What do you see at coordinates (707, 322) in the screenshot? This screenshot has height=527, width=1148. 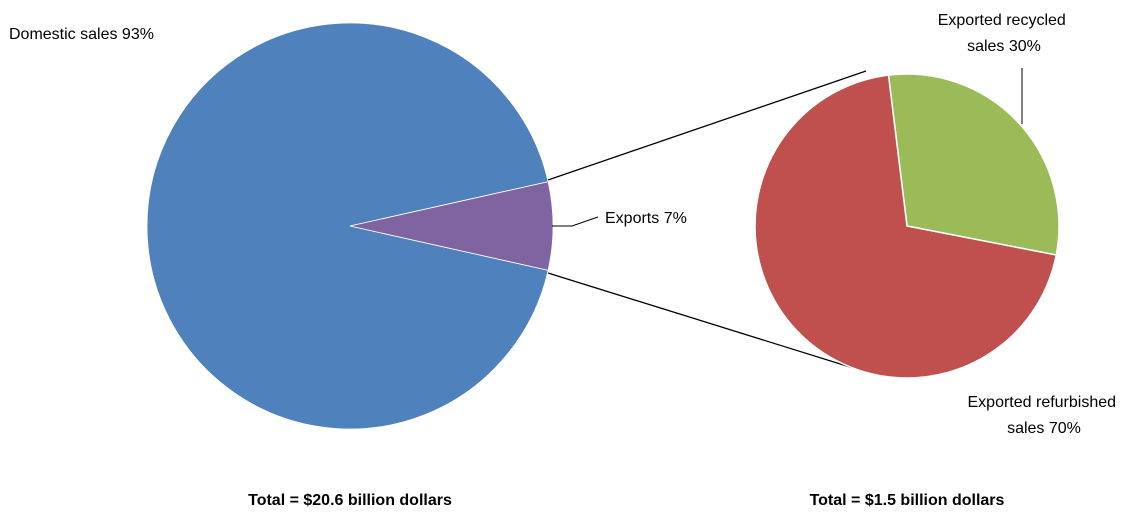 I see `connector-line-bottom` at bounding box center [707, 322].